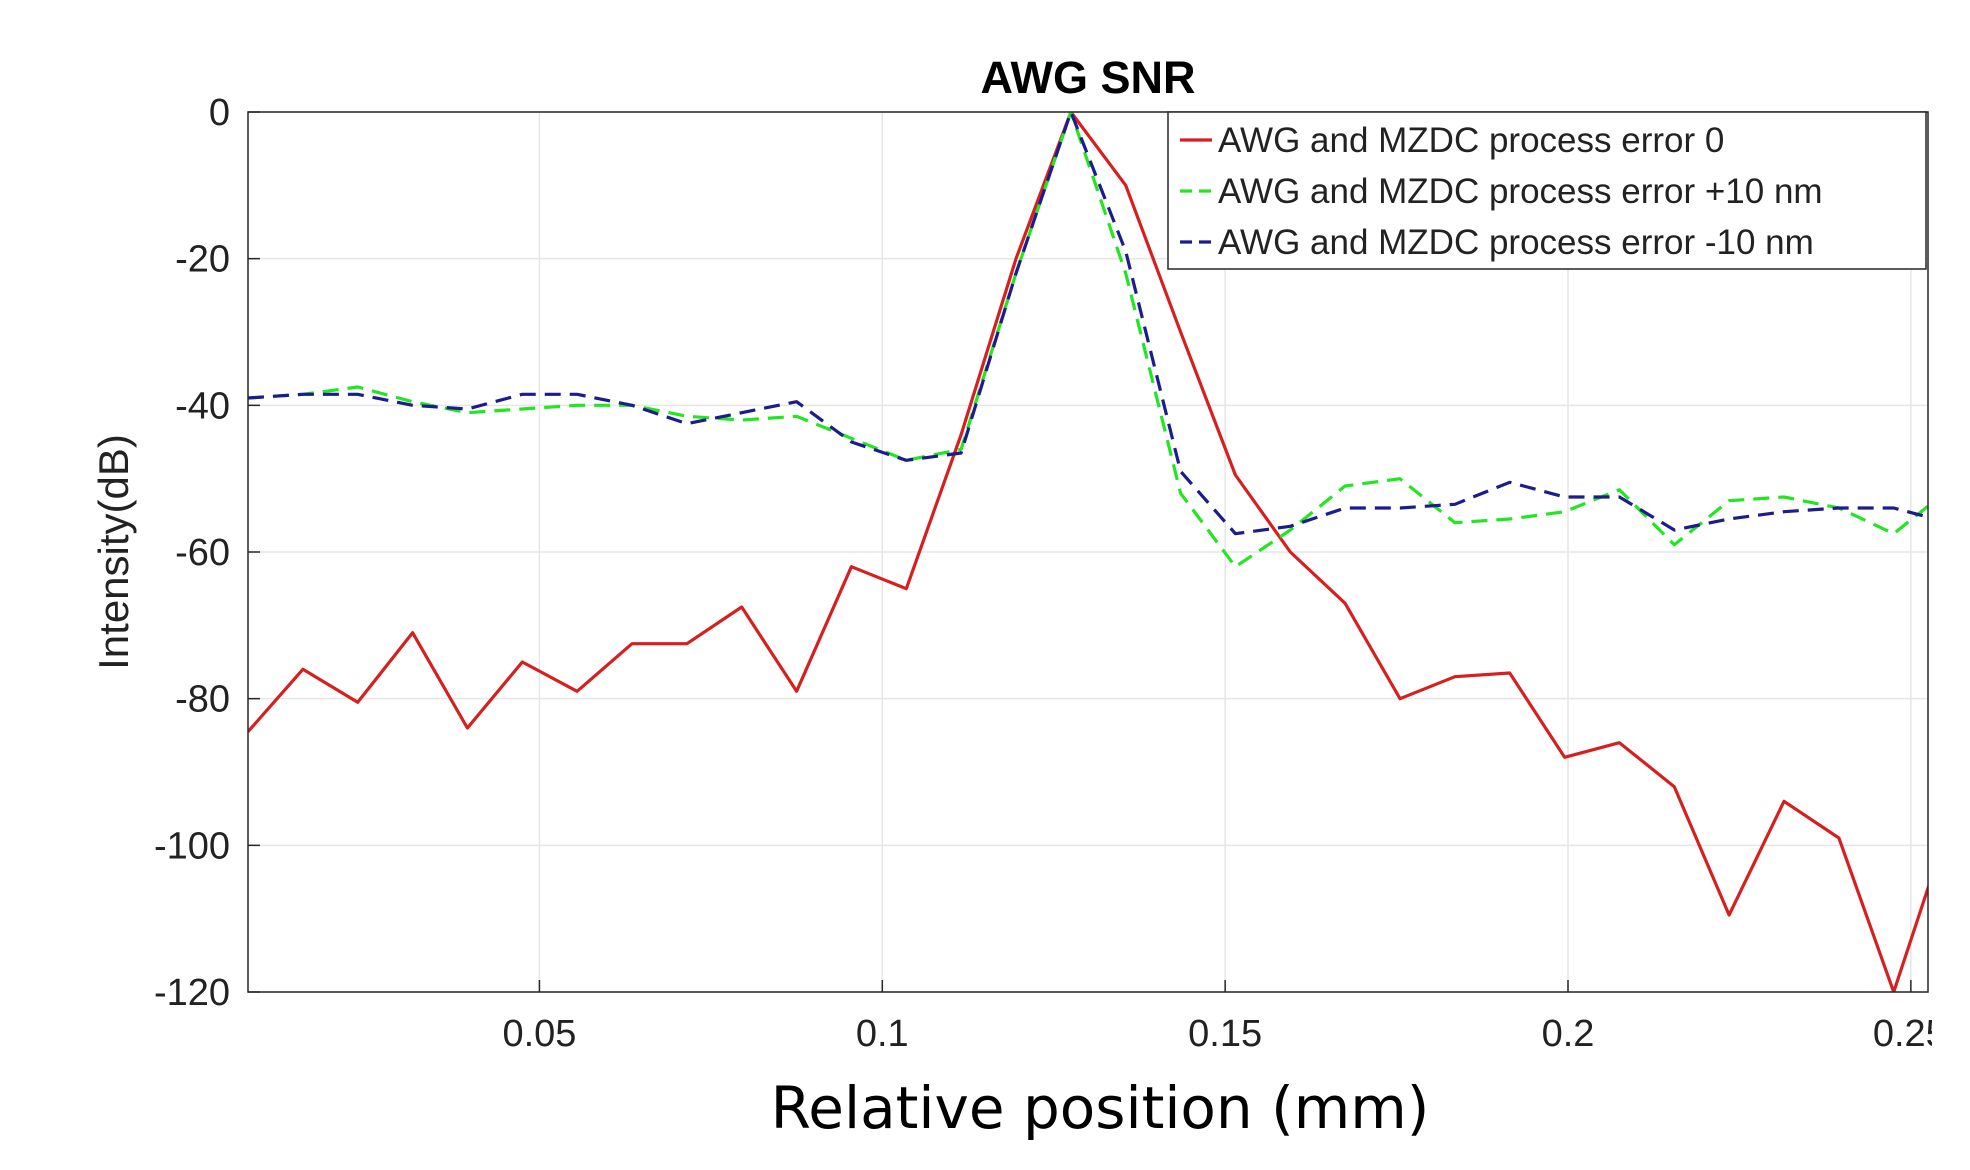 The width and height of the screenshot is (1970, 1170). What do you see at coordinates (202, 700) in the screenshot?
I see `y-tick-label: -80` at bounding box center [202, 700].